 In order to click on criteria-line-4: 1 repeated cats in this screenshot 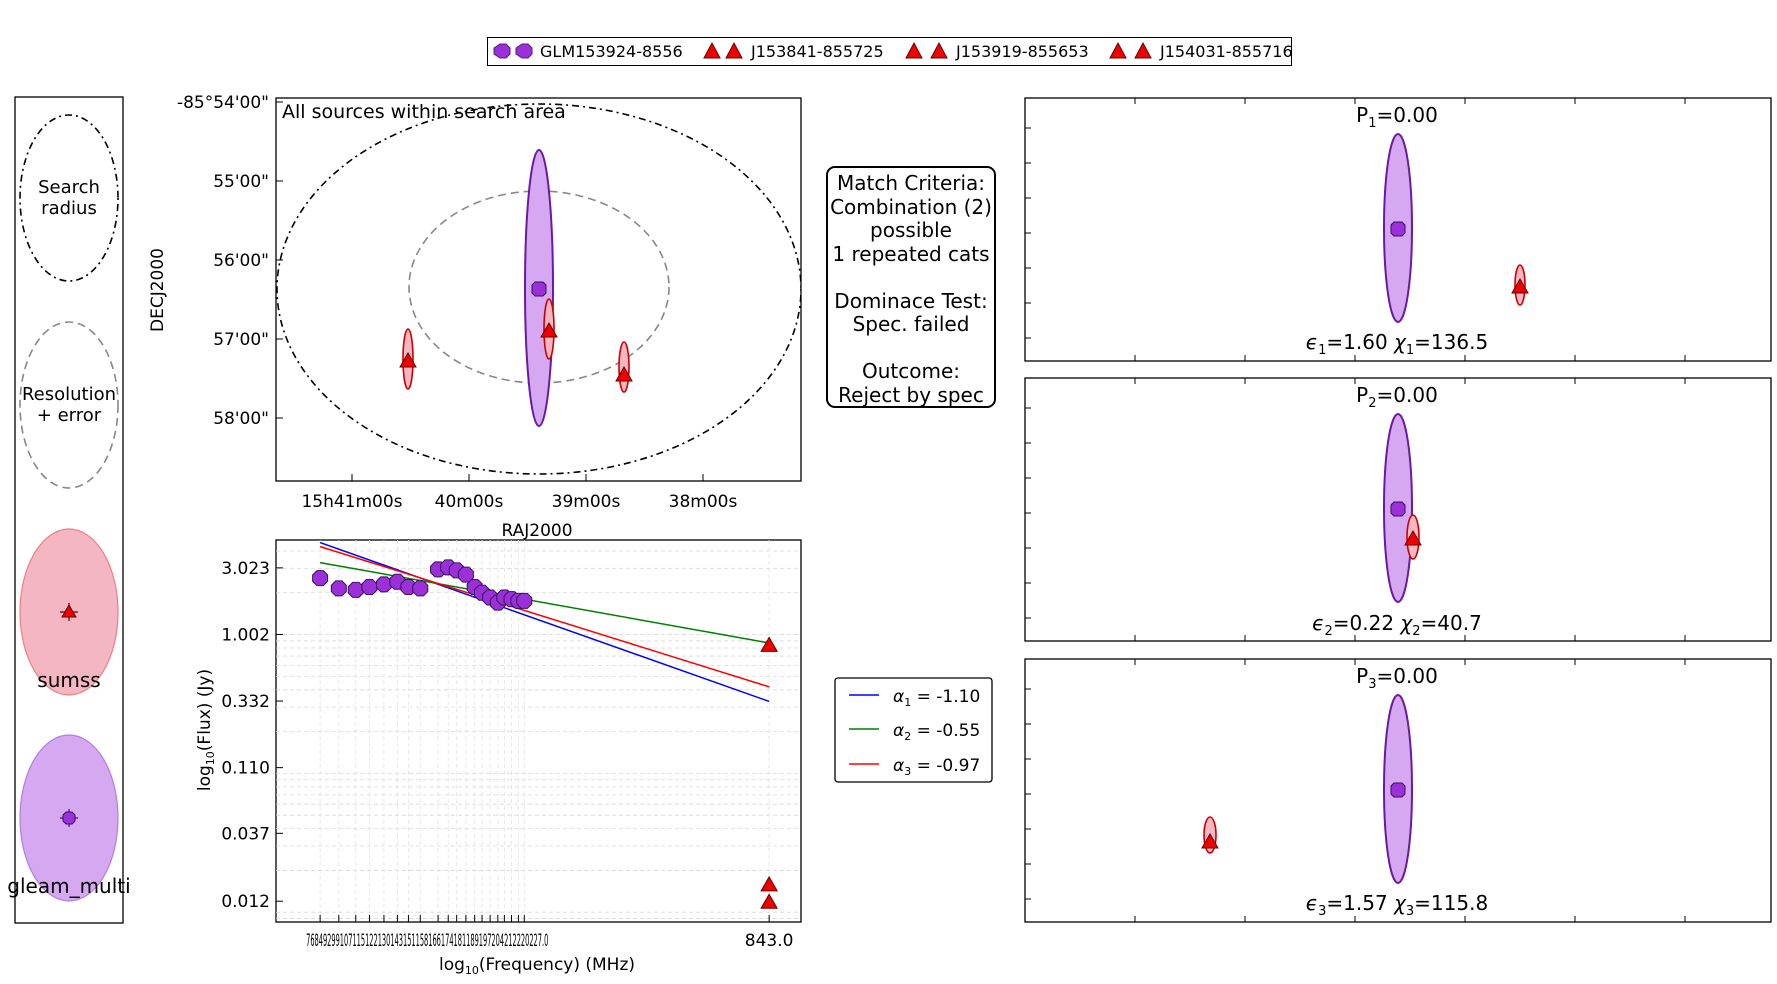, I will do `click(911, 253)`.